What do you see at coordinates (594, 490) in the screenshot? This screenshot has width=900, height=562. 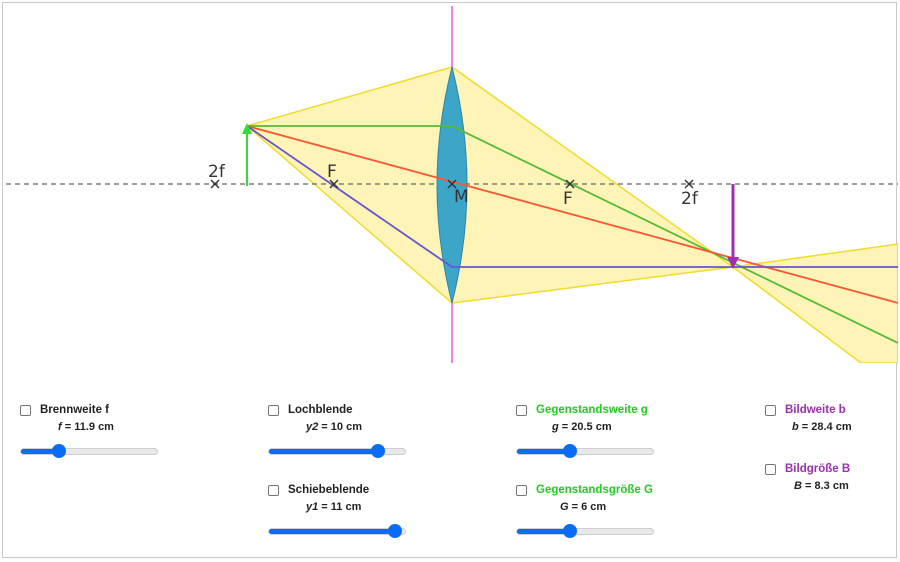 I see `gegenstandsgroesse-label: Gegenstandsgröße G` at bounding box center [594, 490].